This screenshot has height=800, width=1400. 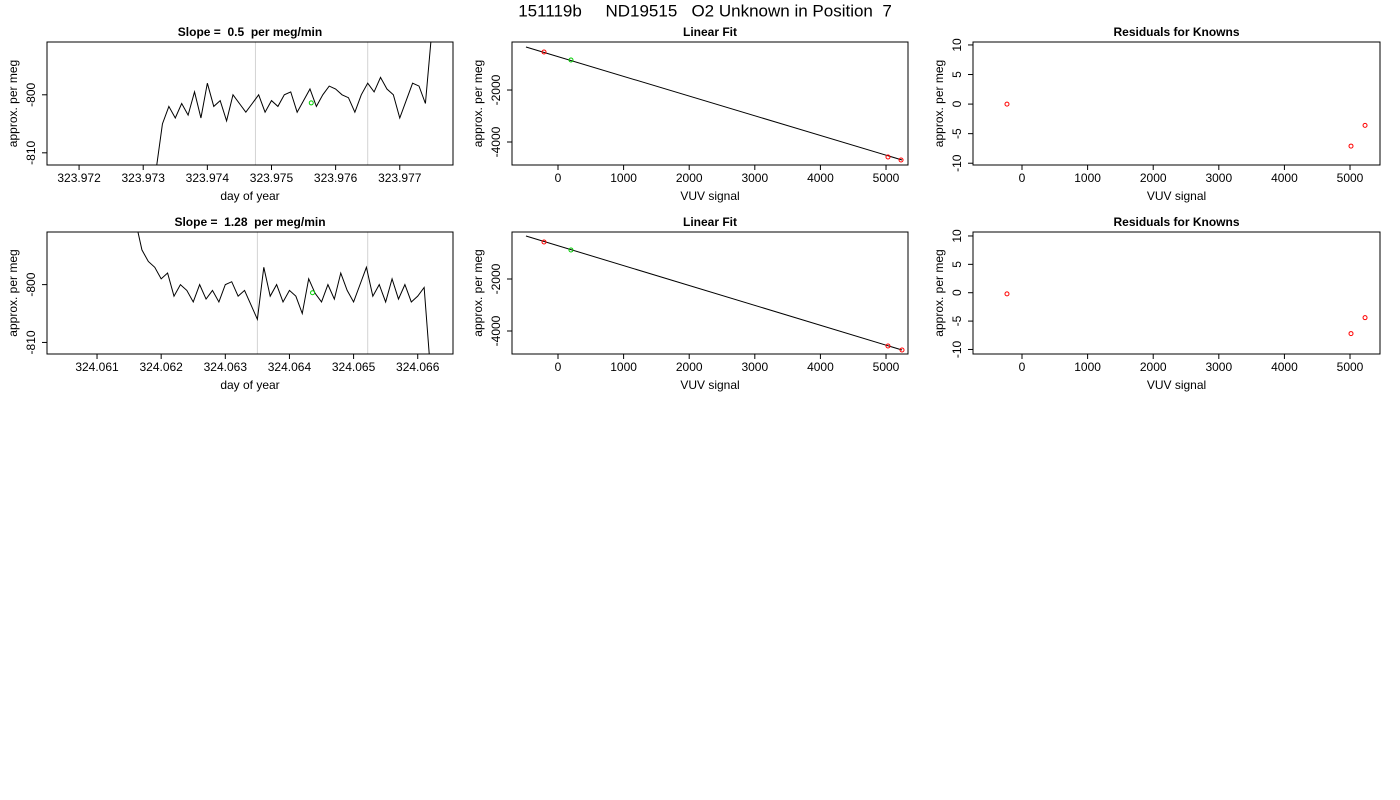 I want to click on x-tick-label: 324.065, so click(x=354, y=367).